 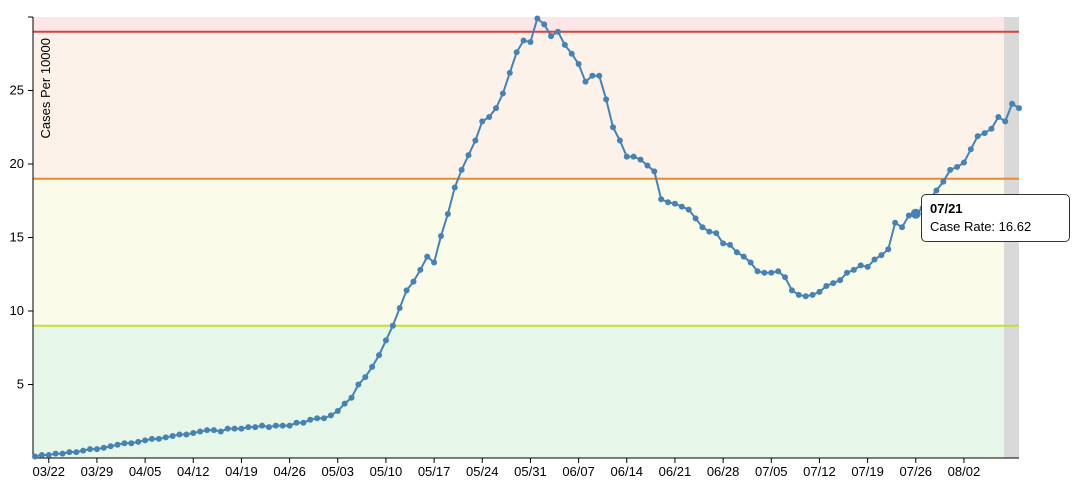 I want to click on x-tick-label: 04/26, so click(x=289, y=471).